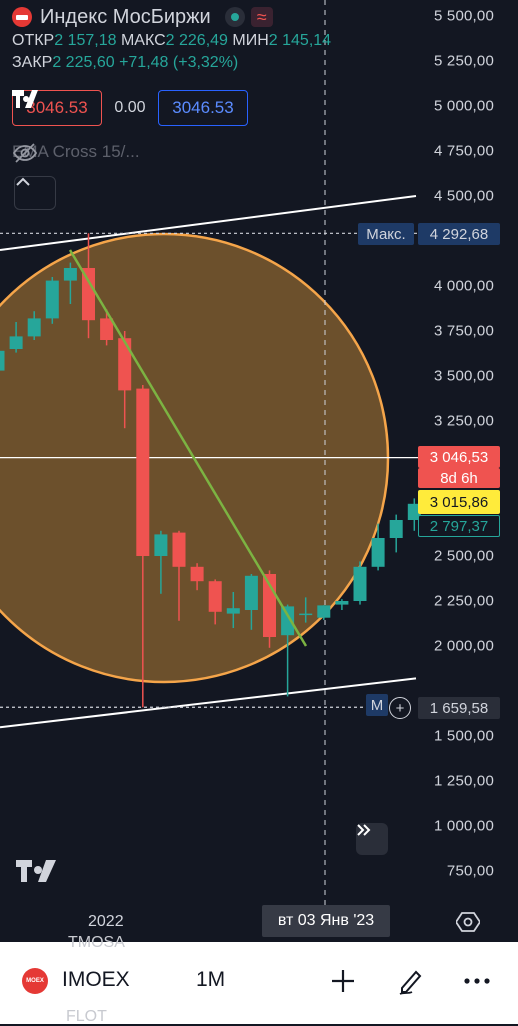 Image resolution: width=518 pixels, height=1026 pixels. What do you see at coordinates (464, 421) in the screenshot?
I see `price-axis-tick: 3 250,00` at bounding box center [464, 421].